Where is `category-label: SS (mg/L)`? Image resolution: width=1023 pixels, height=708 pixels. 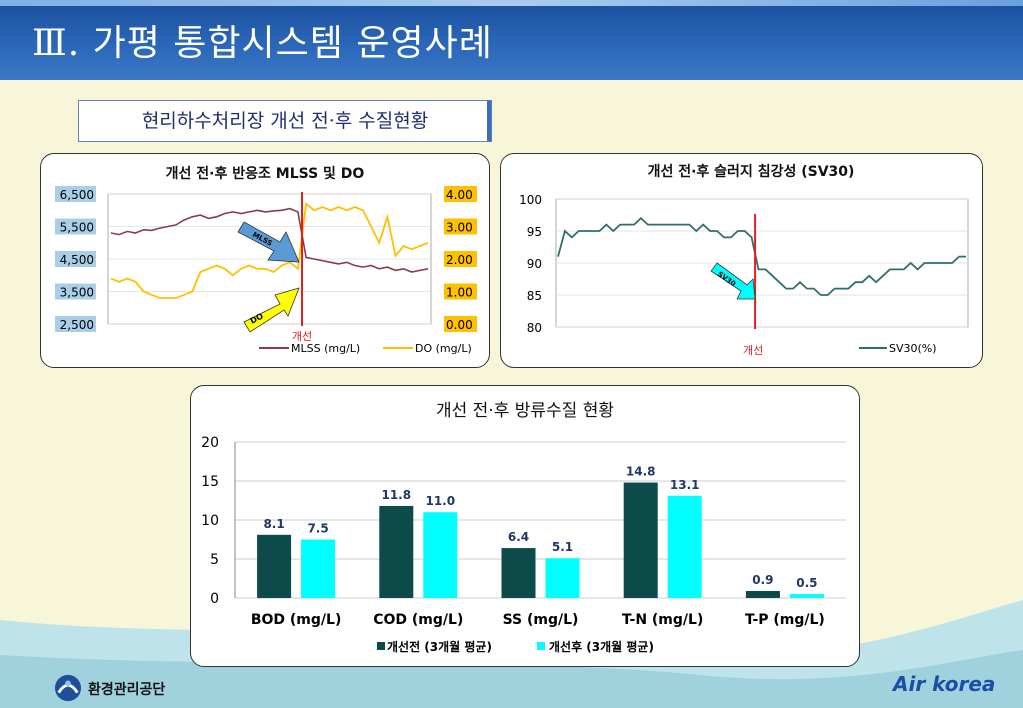
category-label: SS (mg/L) is located at coordinates (541, 620).